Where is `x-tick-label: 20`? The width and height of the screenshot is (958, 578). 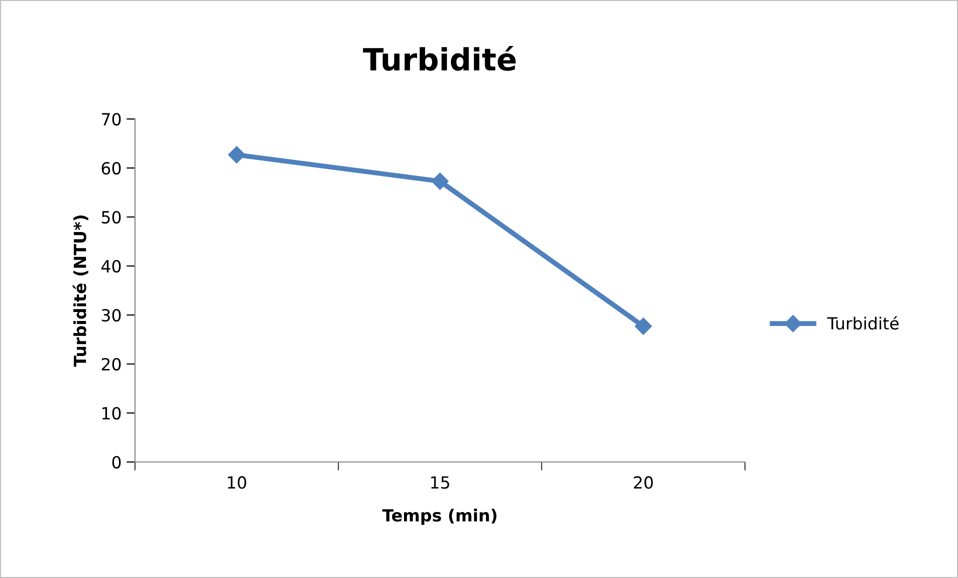
x-tick-label: 20 is located at coordinates (643, 482).